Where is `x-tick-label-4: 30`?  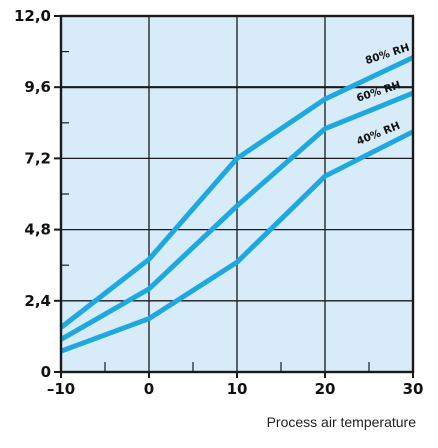
x-tick-label-4: 30 is located at coordinates (413, 389).